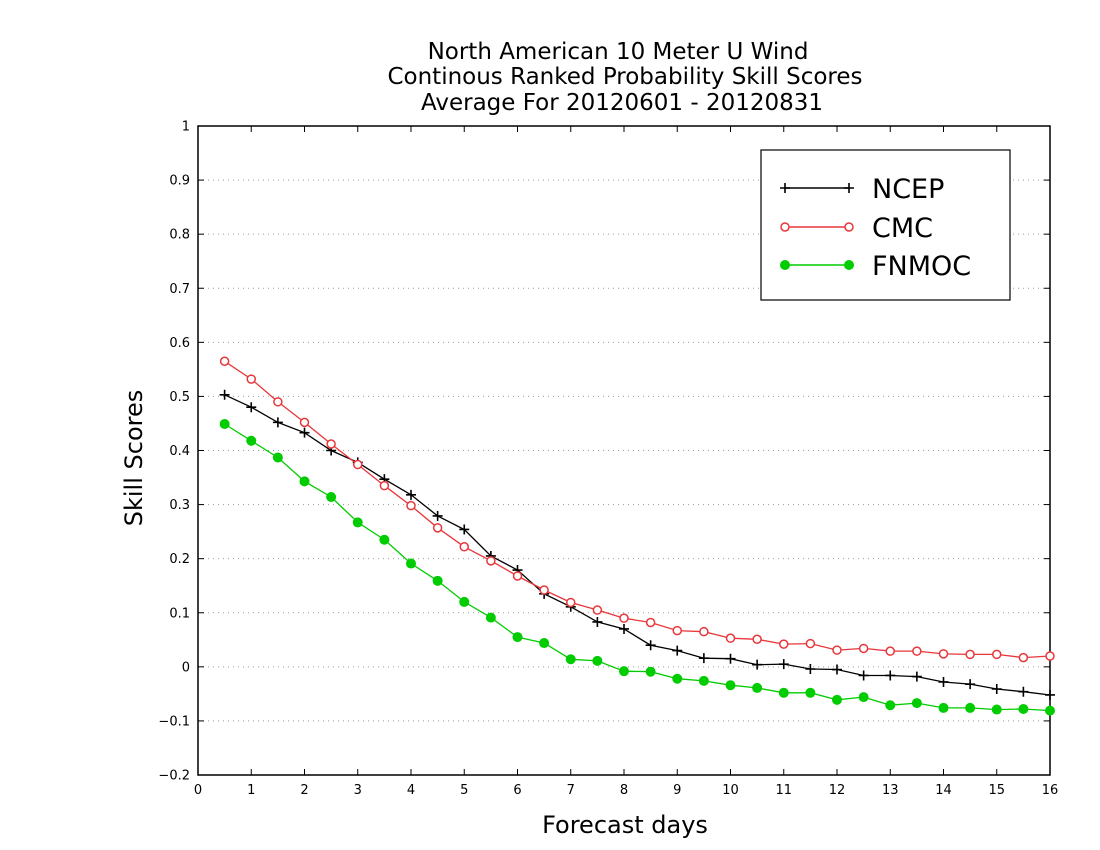  What do you see at coordinates (996, 790) in the screenshot?
I see `x-tick-label: 15` at bounding box center [996, 790].